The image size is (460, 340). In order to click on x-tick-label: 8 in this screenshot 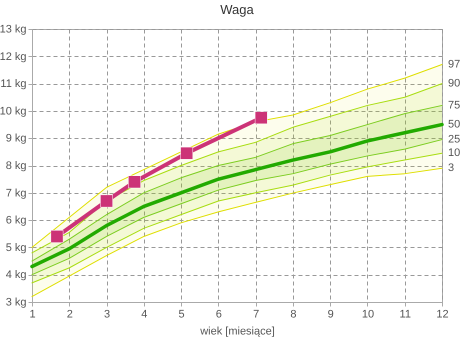, I will do `click(293, 314)`.